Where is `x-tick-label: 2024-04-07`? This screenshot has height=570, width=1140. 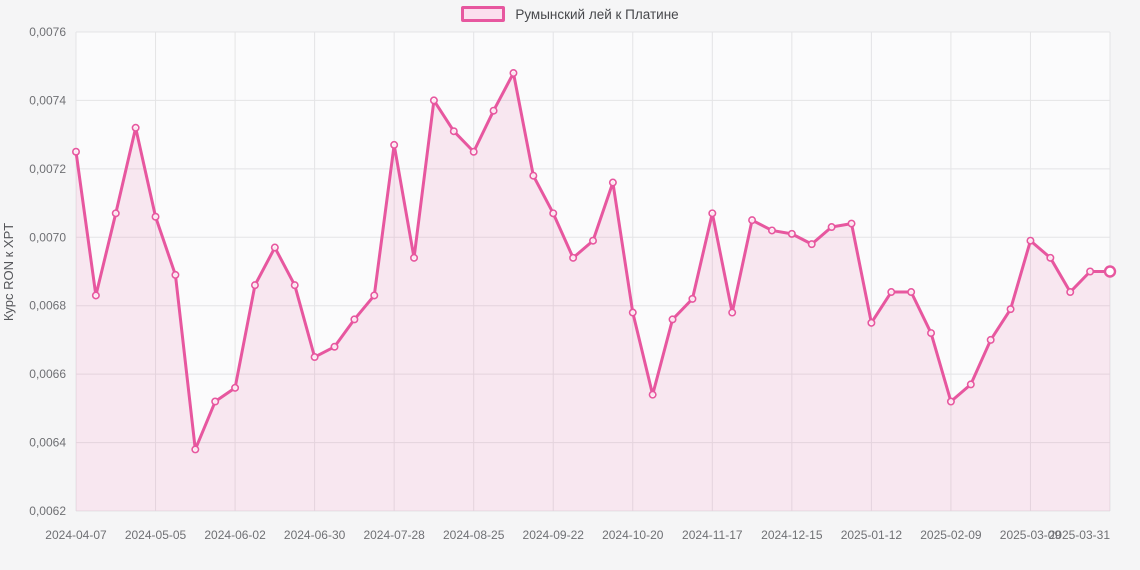
x-tick-label: 2024-04-07 is located at coordinates (76, 535).